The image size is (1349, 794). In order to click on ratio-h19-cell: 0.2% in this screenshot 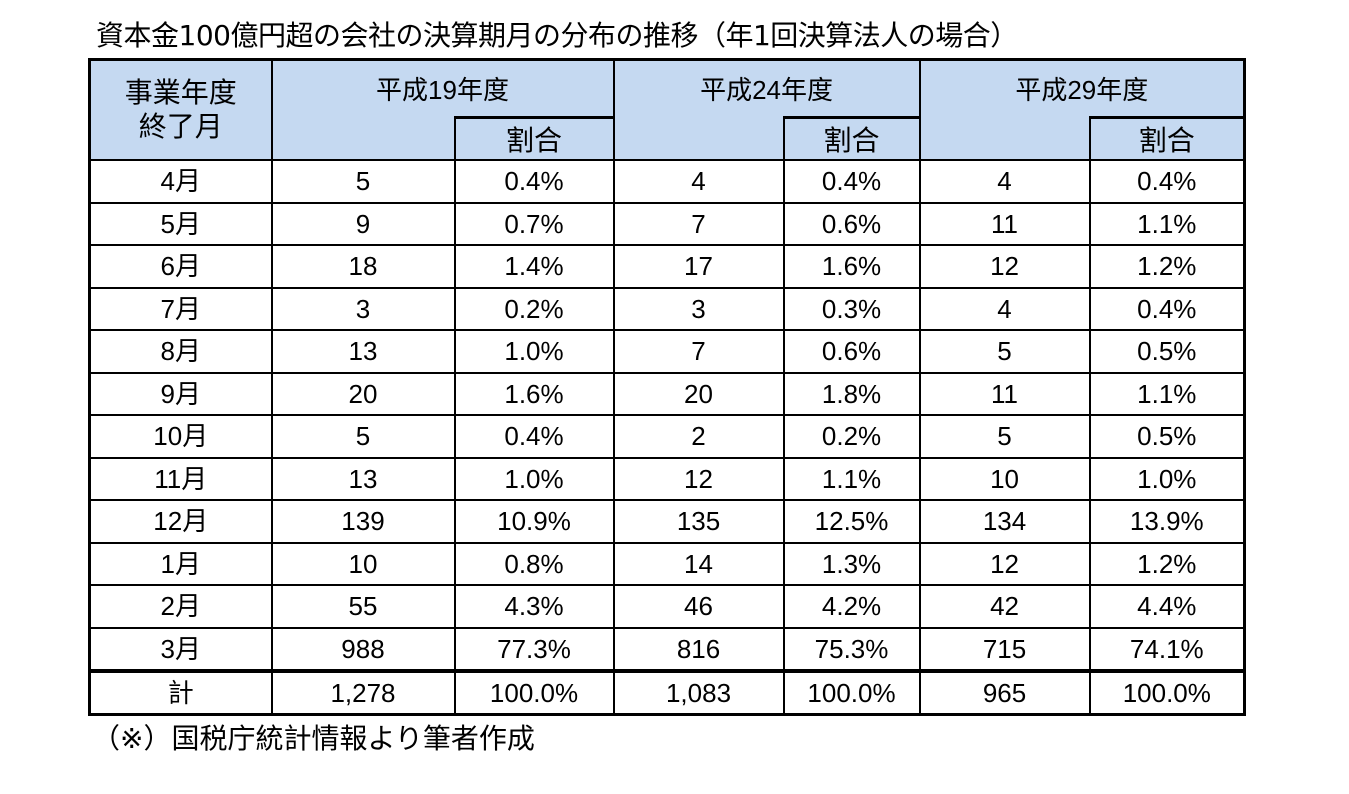, I will do `click(534, 308)`.